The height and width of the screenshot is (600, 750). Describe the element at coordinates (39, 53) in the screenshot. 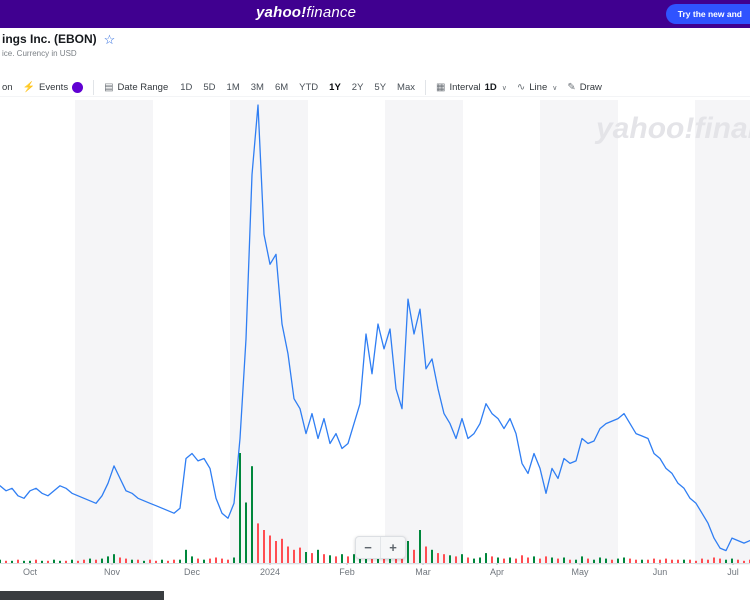

I see `quote-subtitle: ice. Currency in USD` at that location.